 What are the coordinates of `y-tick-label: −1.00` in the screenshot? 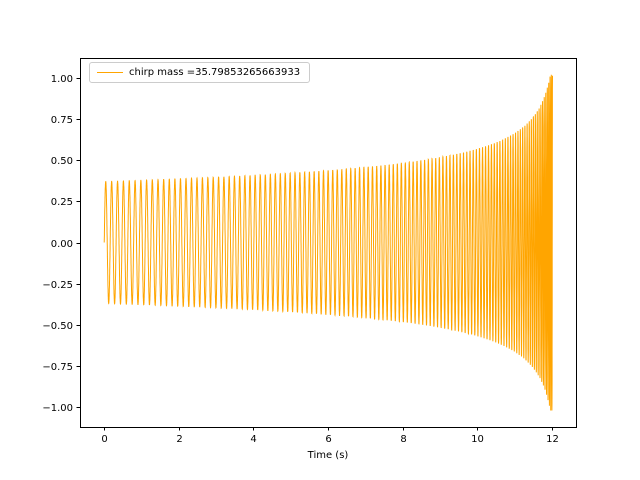 It's located at (57, 408).